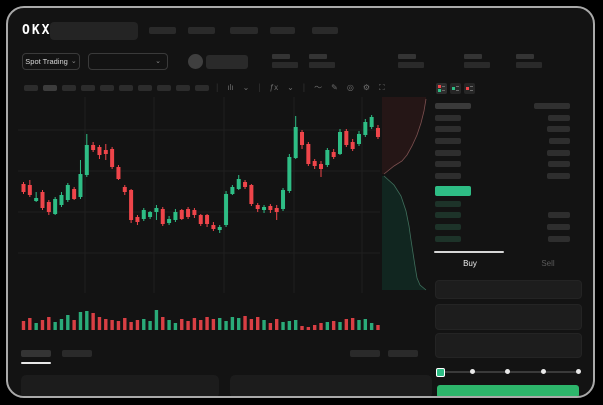 The height and width of the screenshot is (405, 603). I want to click on book-combined-icon, so click(441, 88).